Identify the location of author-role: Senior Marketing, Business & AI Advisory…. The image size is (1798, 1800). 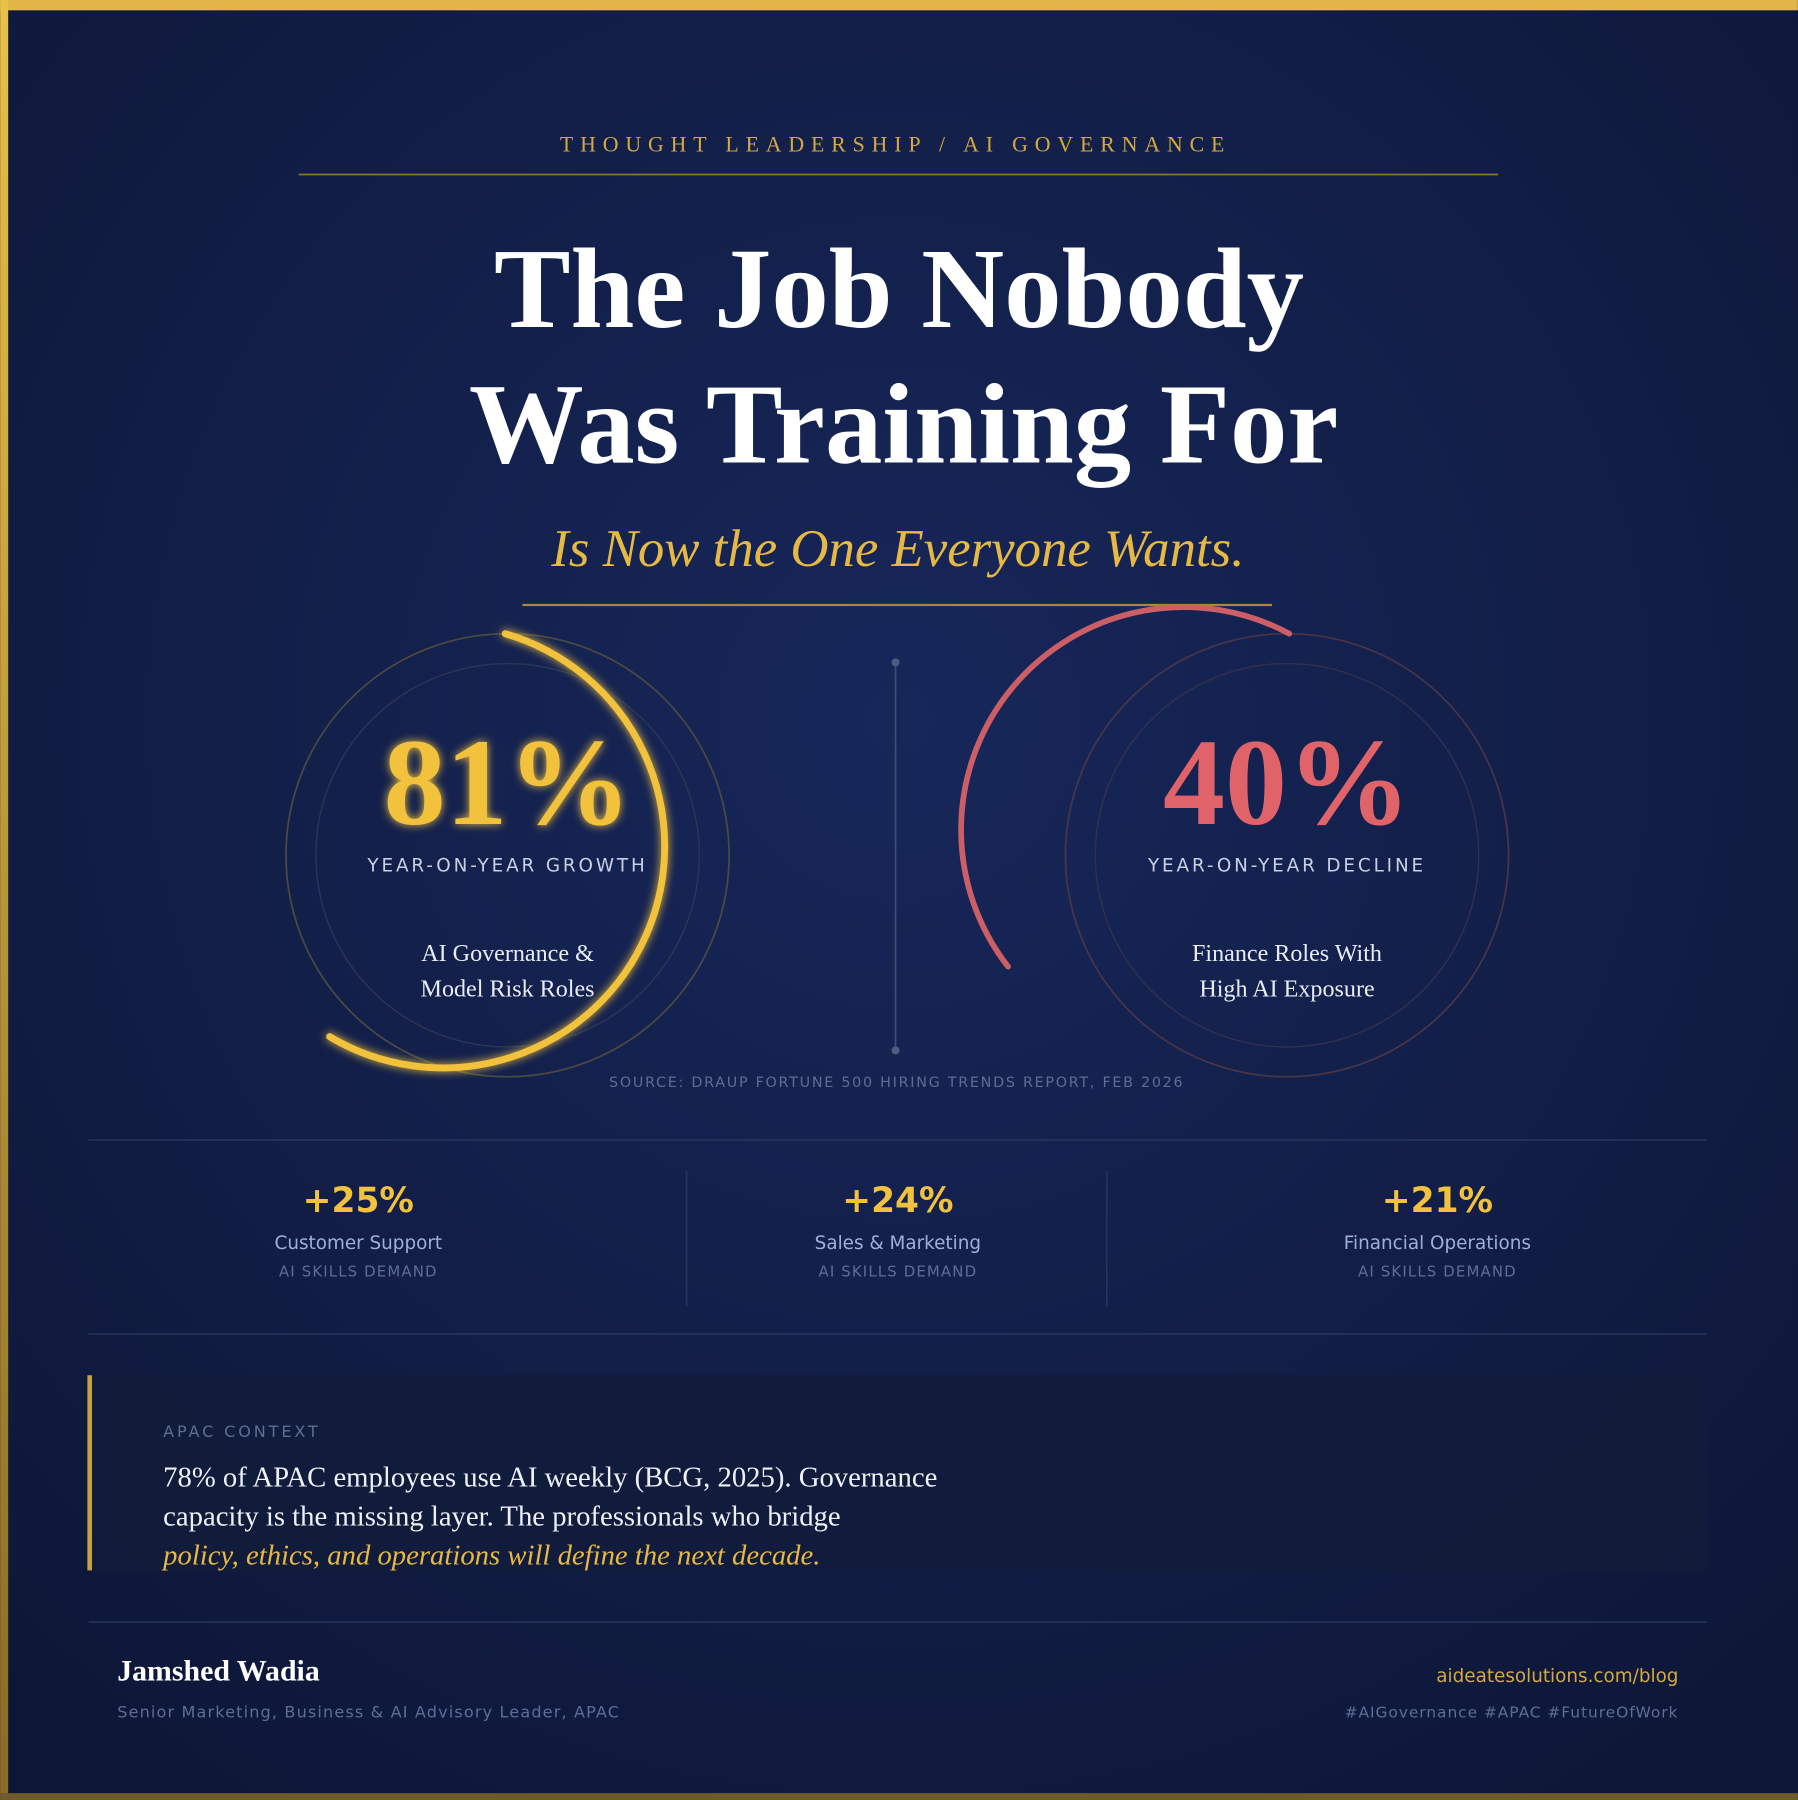
(368, 1711).